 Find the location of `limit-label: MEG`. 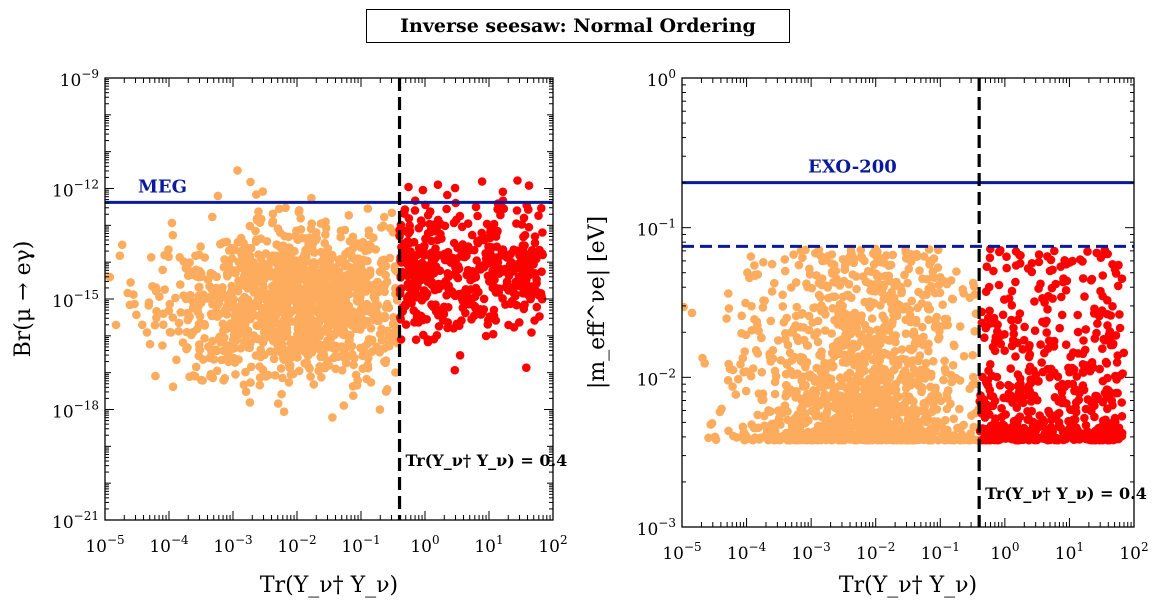

limit-label: MEG is located at coordinates (162, 186).